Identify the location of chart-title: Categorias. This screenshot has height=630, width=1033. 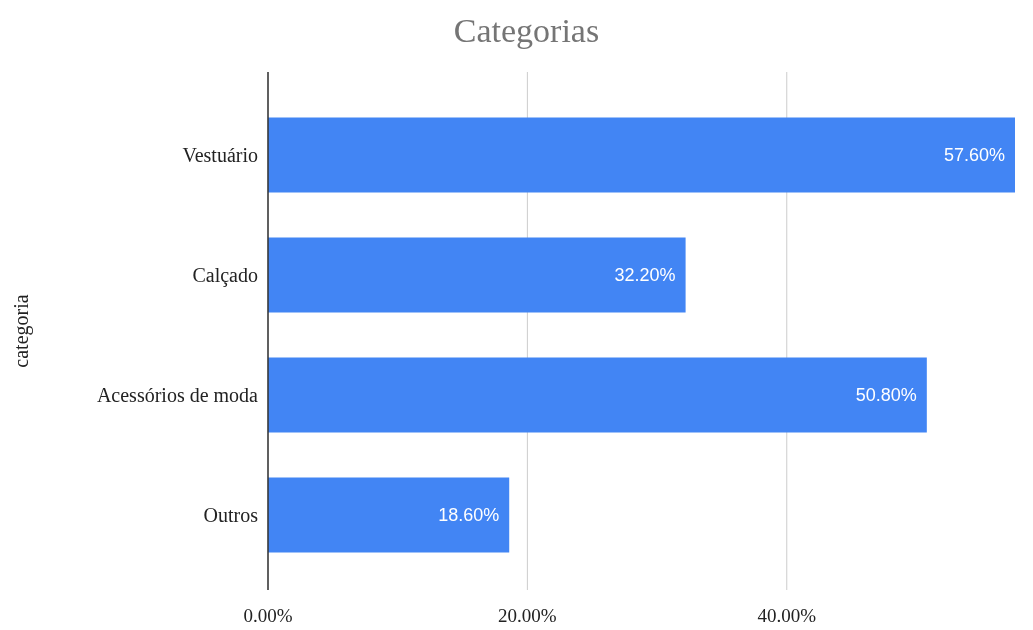
(526, 30).